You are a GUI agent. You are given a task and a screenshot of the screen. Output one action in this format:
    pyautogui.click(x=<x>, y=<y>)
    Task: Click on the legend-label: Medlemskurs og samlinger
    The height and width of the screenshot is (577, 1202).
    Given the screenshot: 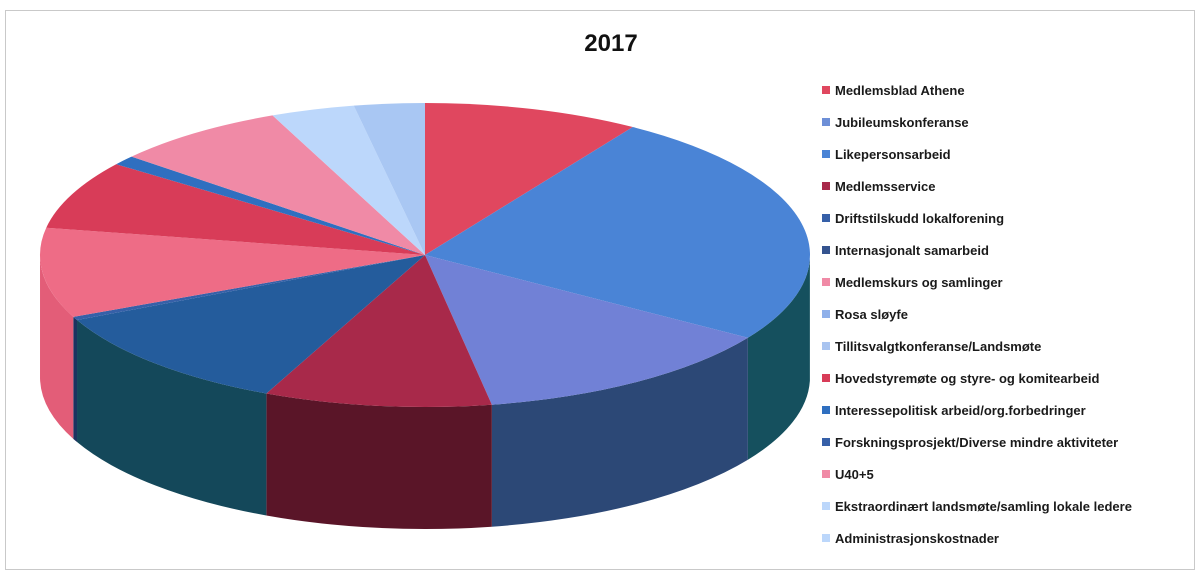 What is the action you would take?
    pyautogui.click(x=919, y=282)
    